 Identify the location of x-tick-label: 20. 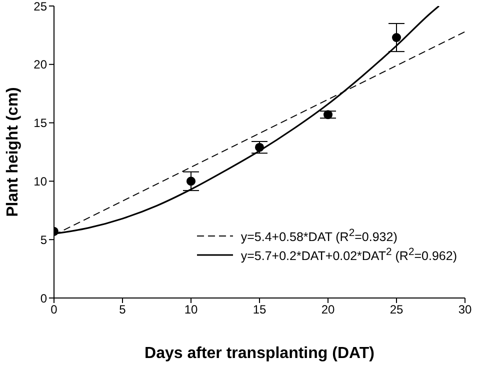
(328, 309).